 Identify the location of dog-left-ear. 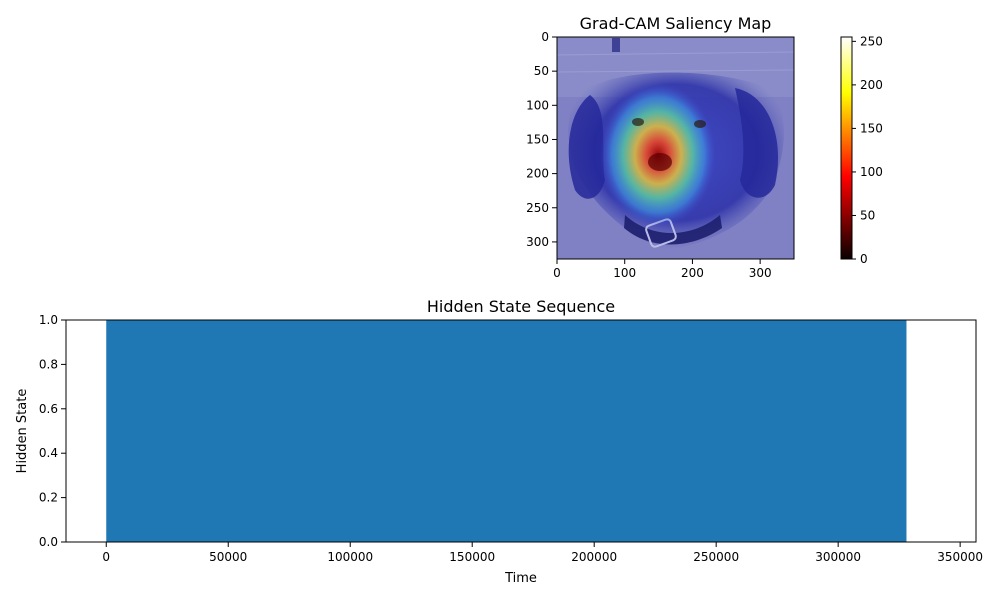
(586, 147).